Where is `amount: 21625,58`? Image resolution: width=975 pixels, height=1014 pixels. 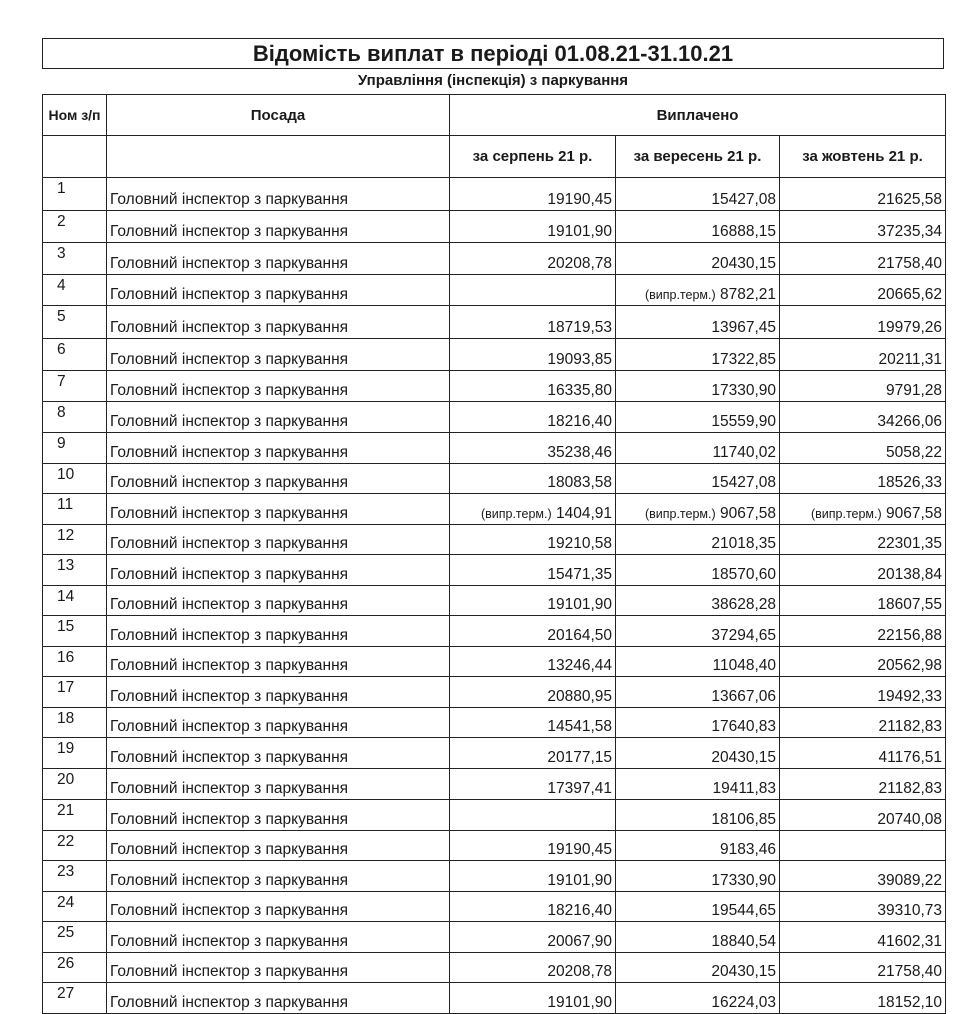 amount: 21625,58 is located at coordinates (910, 199).